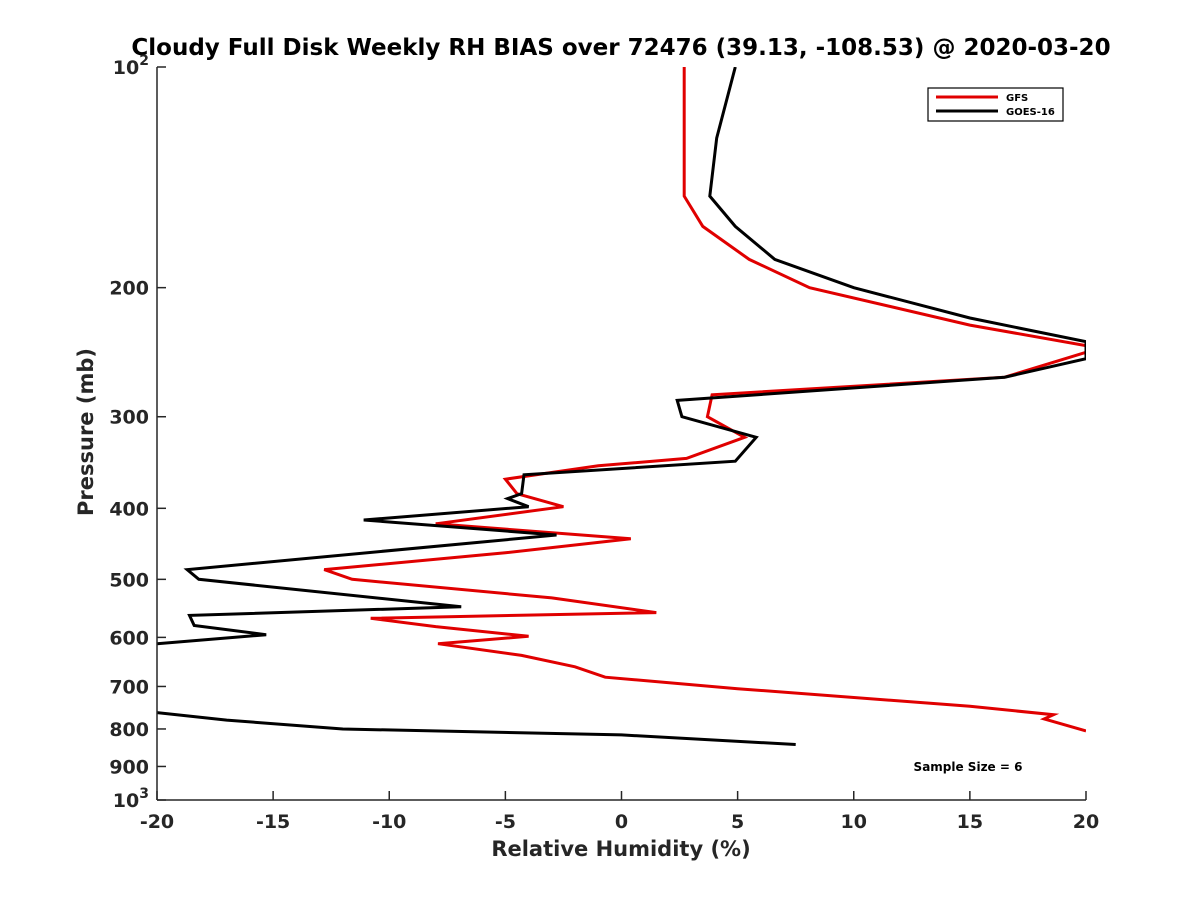  I want to click on x-axis-label: Relative Humidity (%), so click(620, 849).